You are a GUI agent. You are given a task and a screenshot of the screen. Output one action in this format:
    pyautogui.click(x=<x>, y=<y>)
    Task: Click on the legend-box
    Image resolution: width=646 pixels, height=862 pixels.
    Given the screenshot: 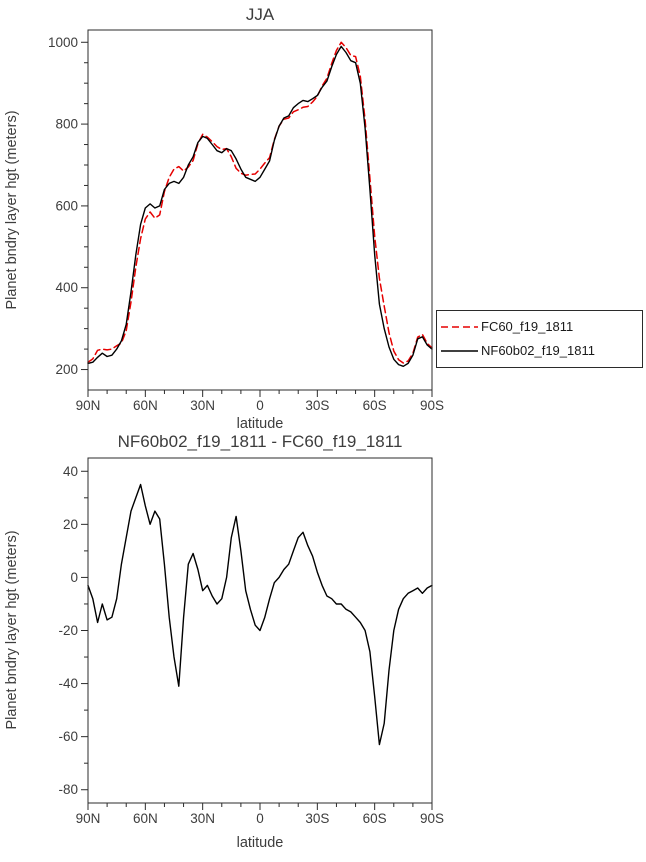 What is the action you would take?
    pyautogui.click(x=539, y=339)
    